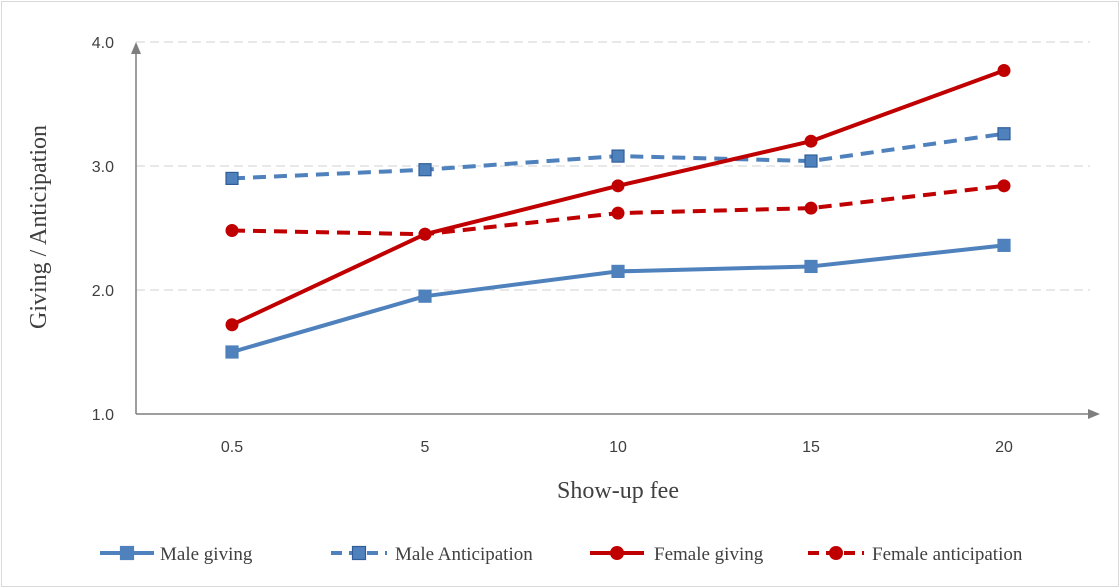  I want to click on legend-item: Female anticipation, so click(915, 554).